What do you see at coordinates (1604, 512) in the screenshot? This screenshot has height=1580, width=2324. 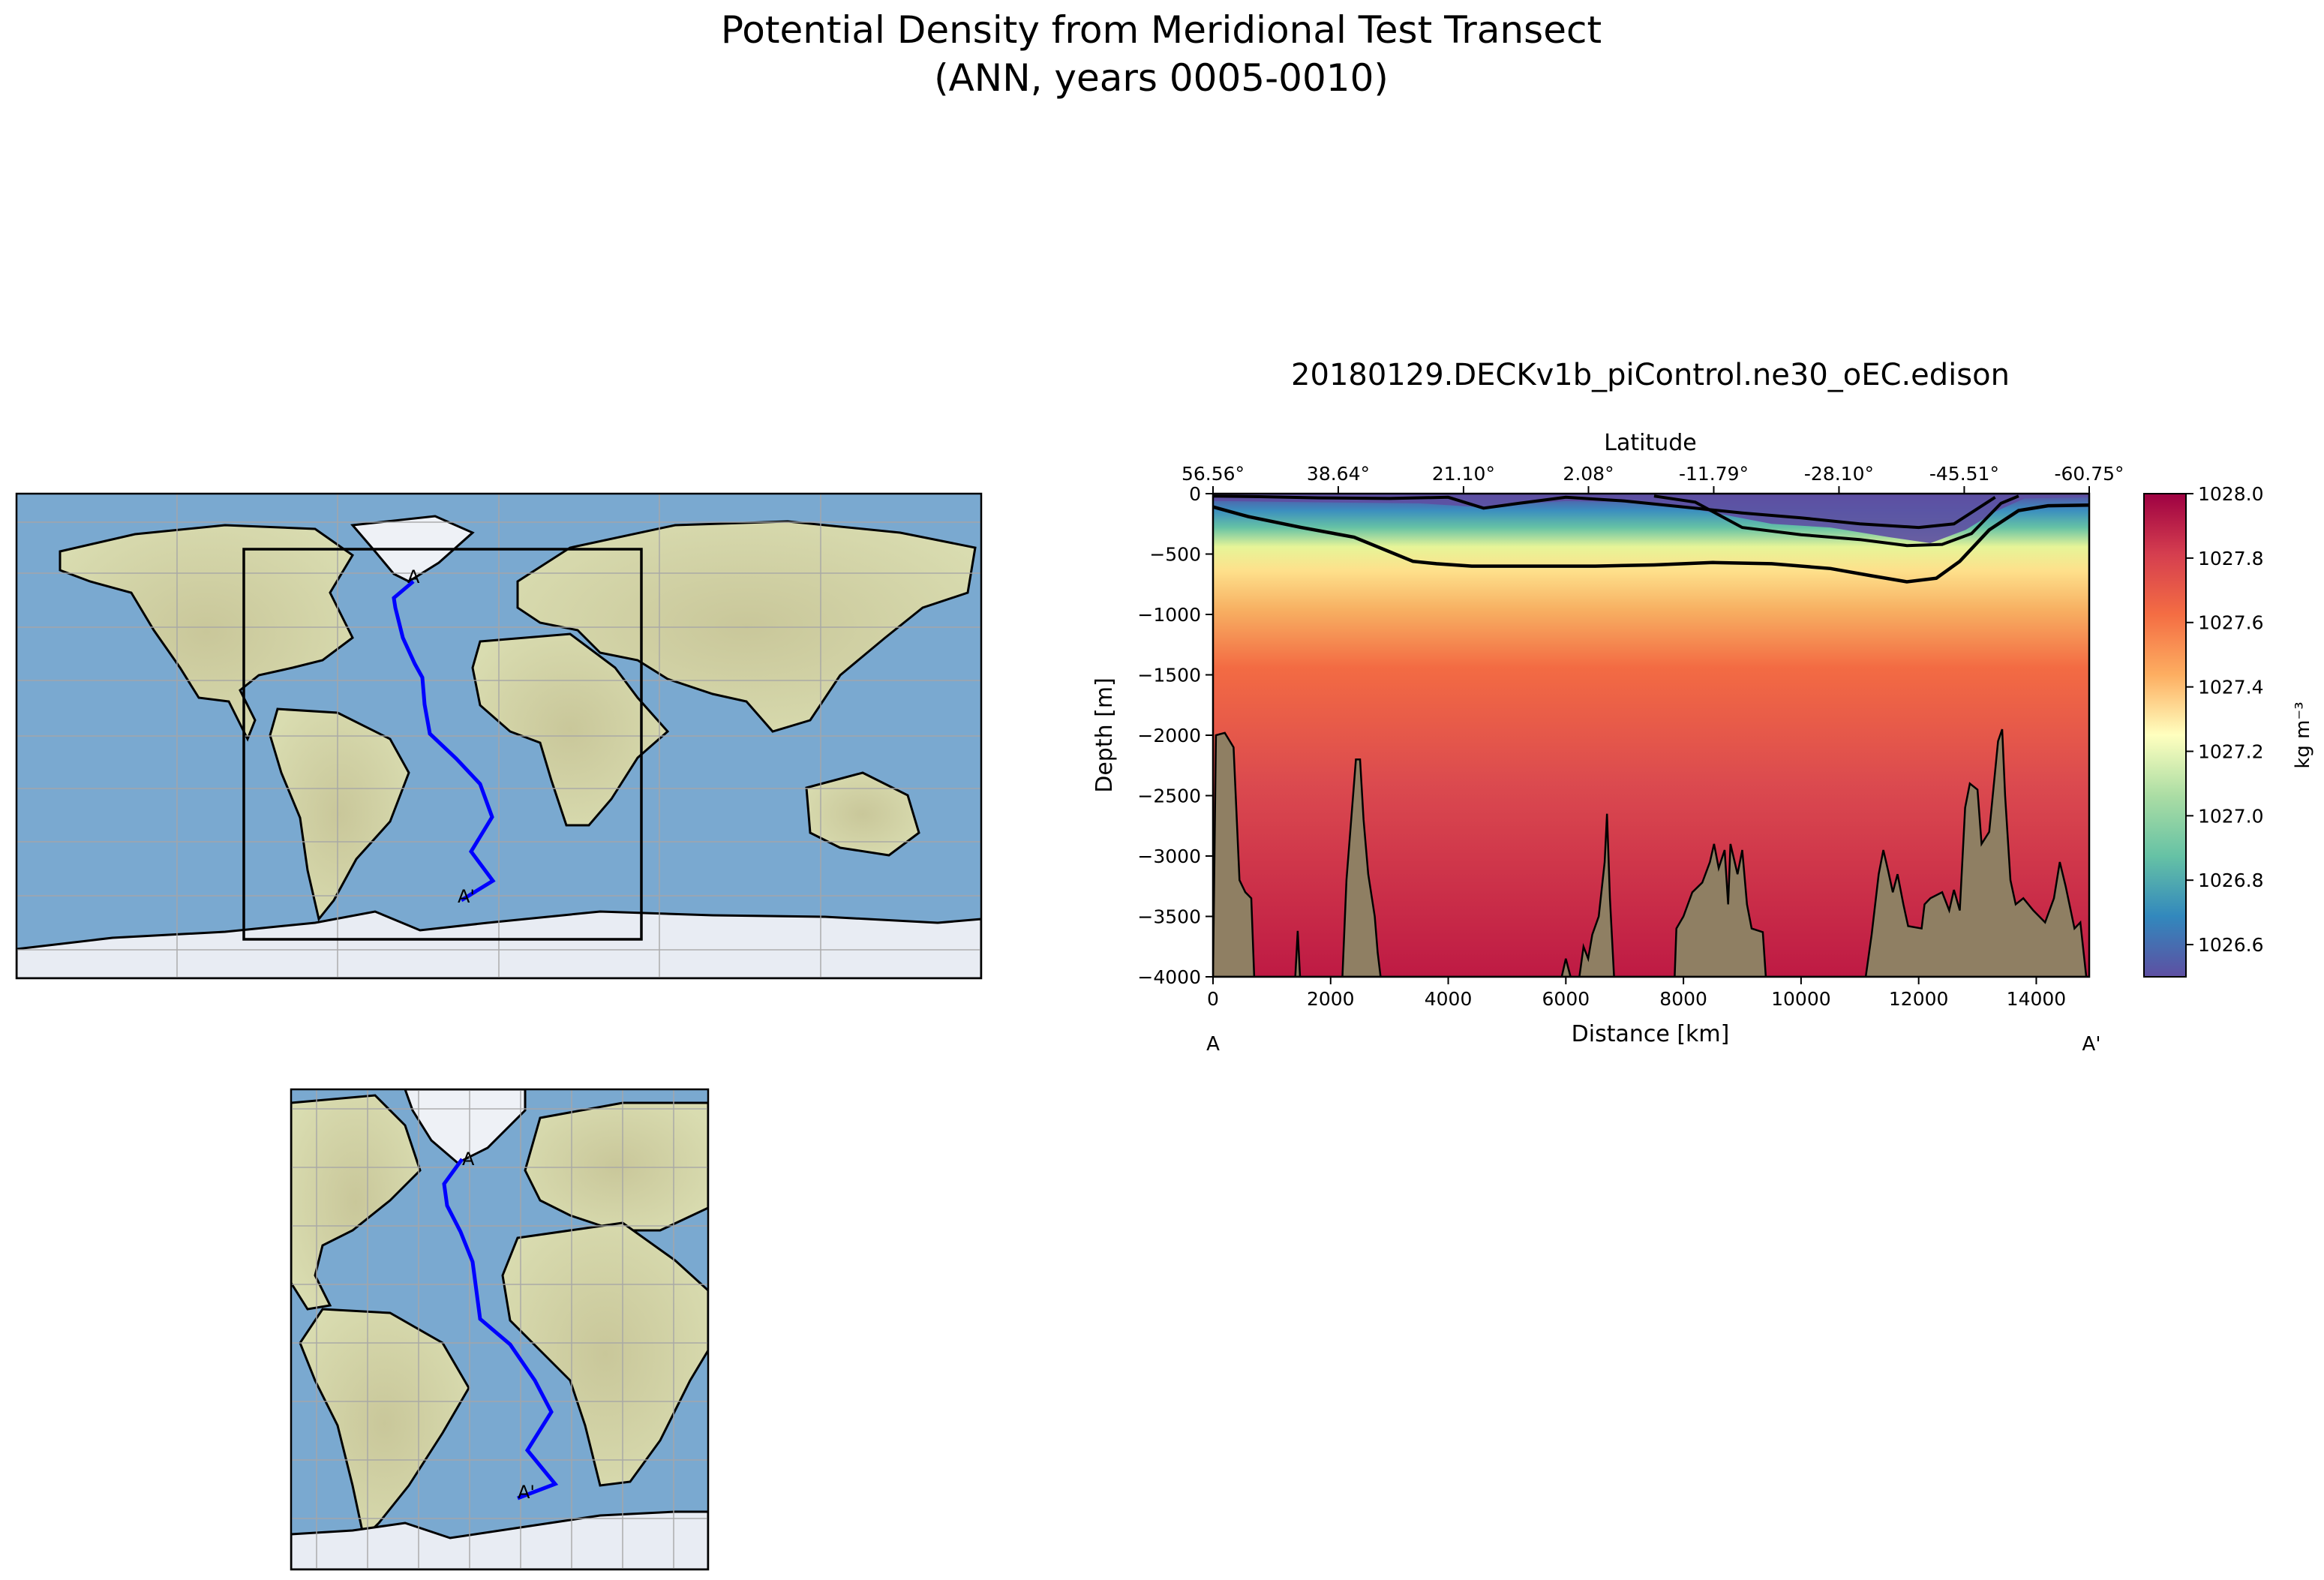 I see `density-contour-upper` at bounding box center [1604, 512].